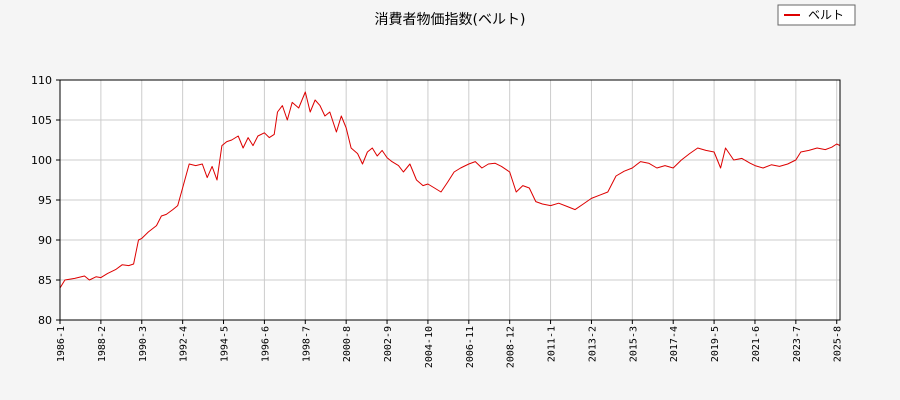 This screenshot has height=400, width=900. Describe the element at coordinates (797, 344) in the screenshot. I see `x-tick-label-18: 2023-7` at that location.